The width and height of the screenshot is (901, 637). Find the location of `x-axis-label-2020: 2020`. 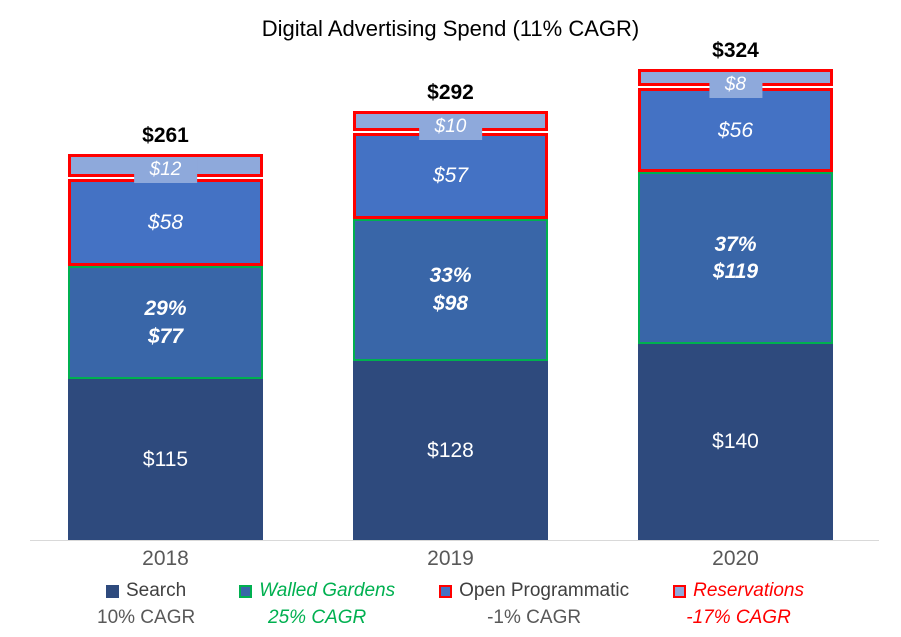

x-axis-label-2020: 2020 is located at coordinates (735, 558).